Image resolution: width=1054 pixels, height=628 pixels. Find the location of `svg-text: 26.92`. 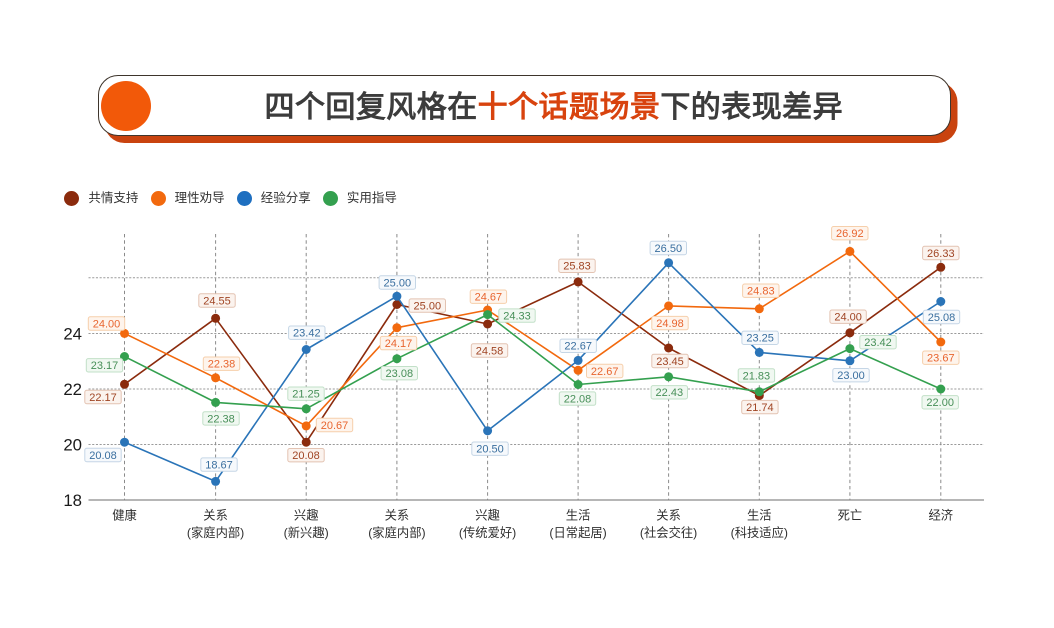

svg-text: 26.92 is located at coordinates (850, 234).